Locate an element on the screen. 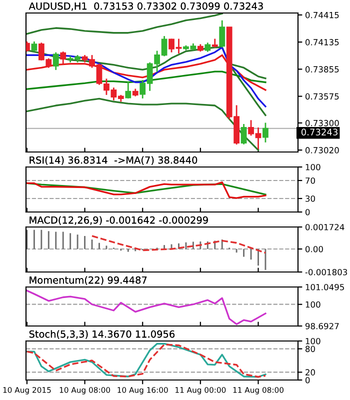 The image size is (350, 400). y-tick-label: 80 is located at coordinates (310, 349).